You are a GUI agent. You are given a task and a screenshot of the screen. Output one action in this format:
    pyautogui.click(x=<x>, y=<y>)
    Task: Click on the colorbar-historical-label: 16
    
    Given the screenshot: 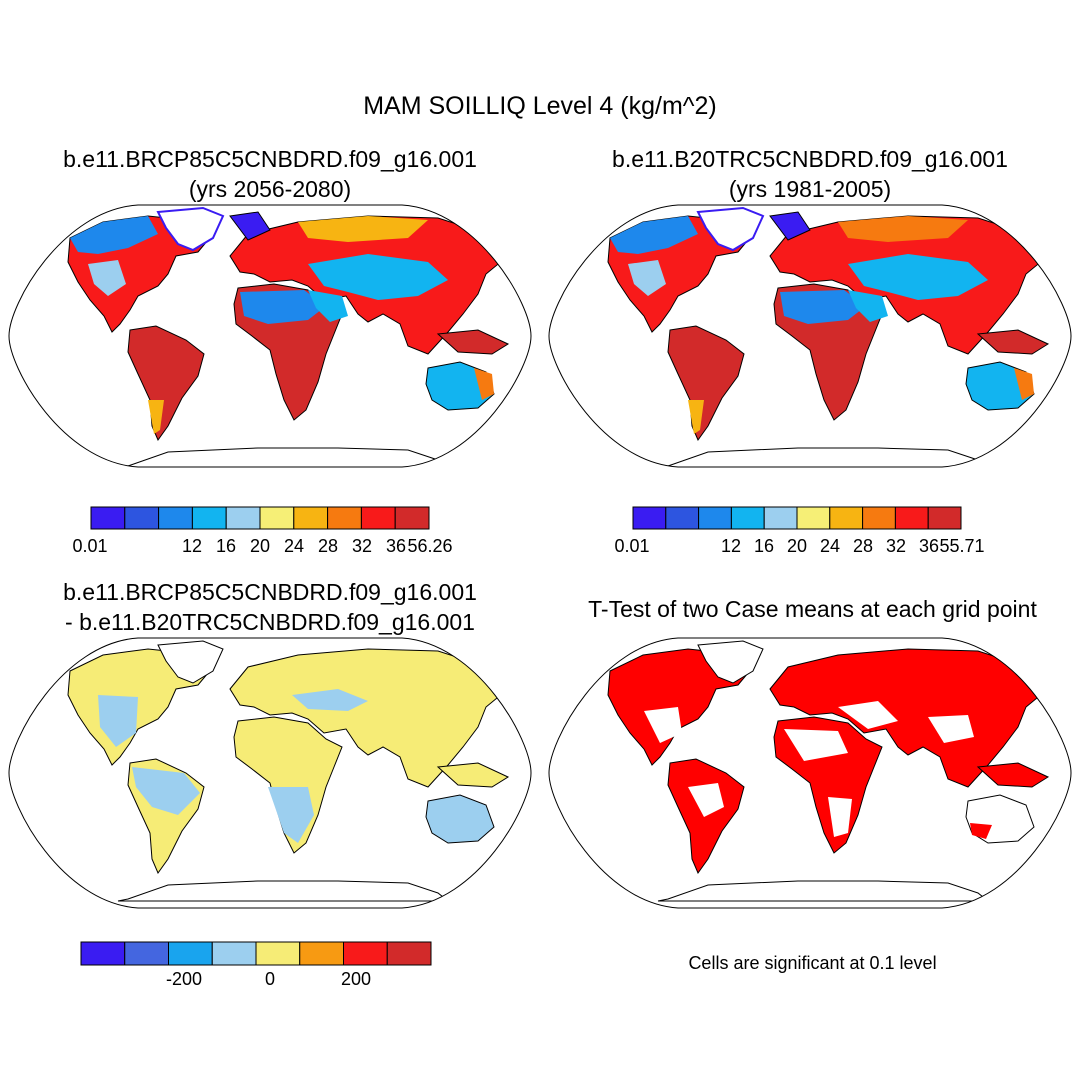 What is the action you would take?
    pyautogui.click(x=764, y=546)
    